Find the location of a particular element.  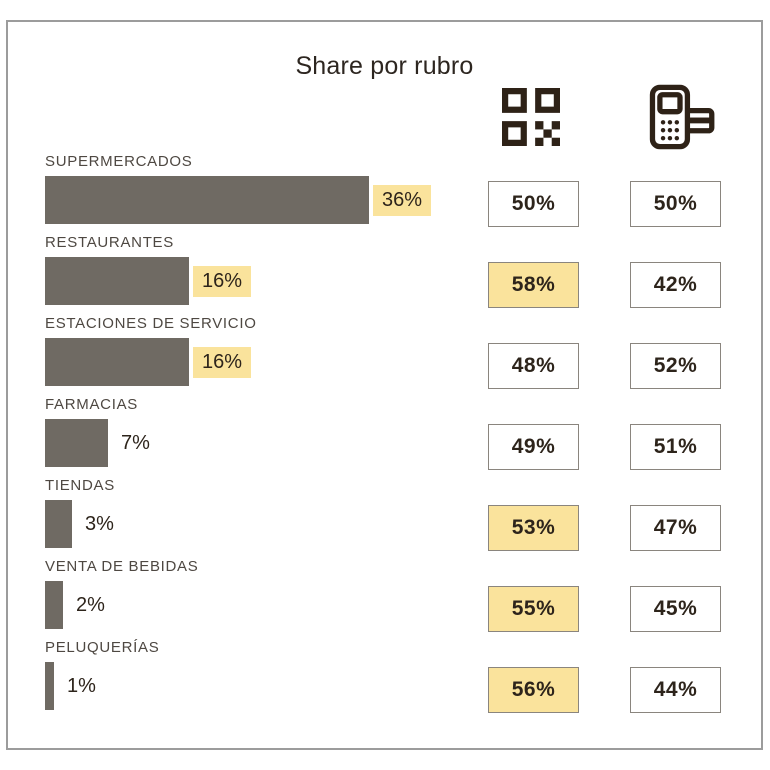

share-bar-line: 2% is located at coordinates (79, 605).